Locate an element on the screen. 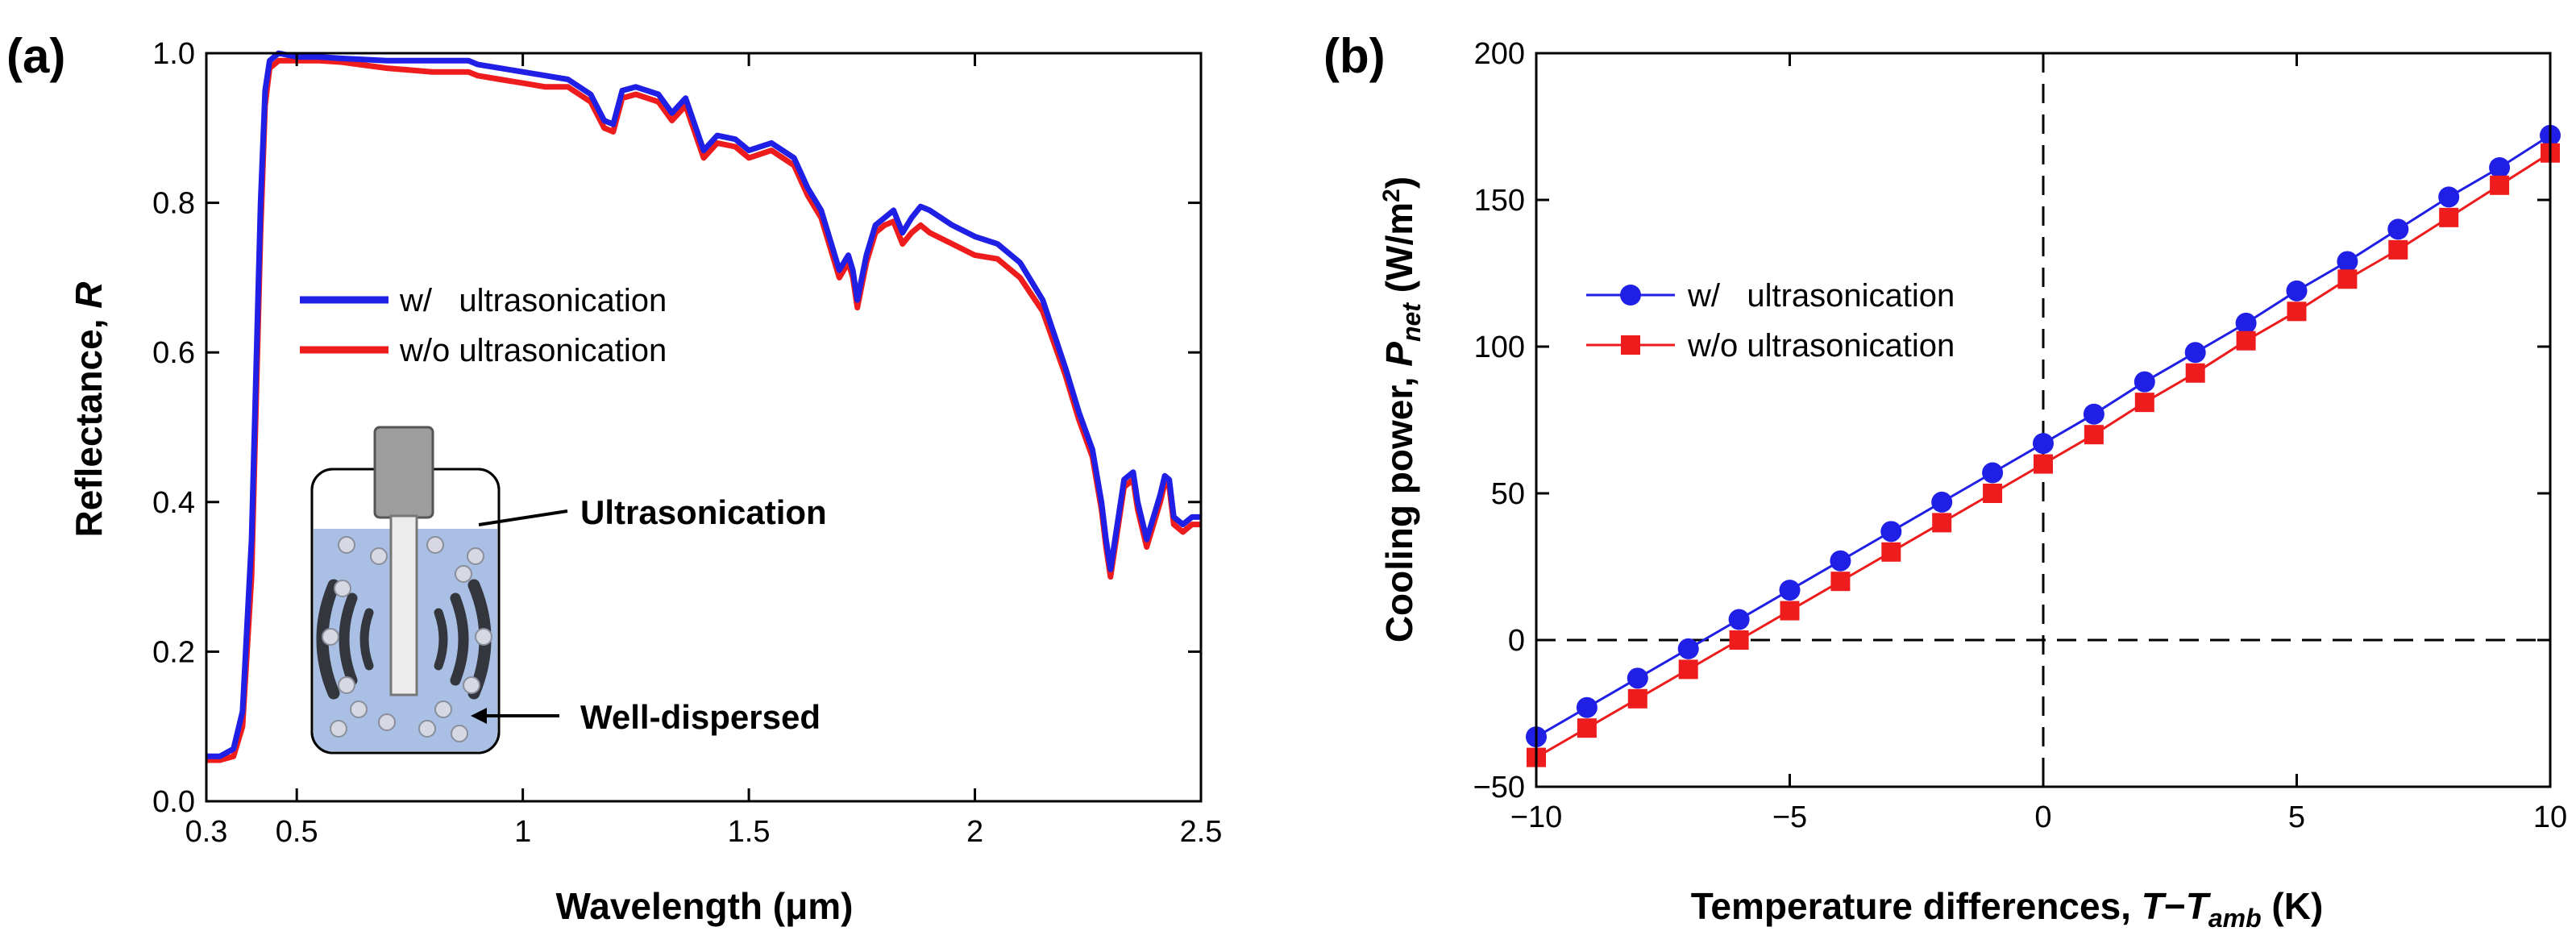 The image size is (2576, 952). x-axis-title-unit: (K) is located at coordinates (2293, 906).